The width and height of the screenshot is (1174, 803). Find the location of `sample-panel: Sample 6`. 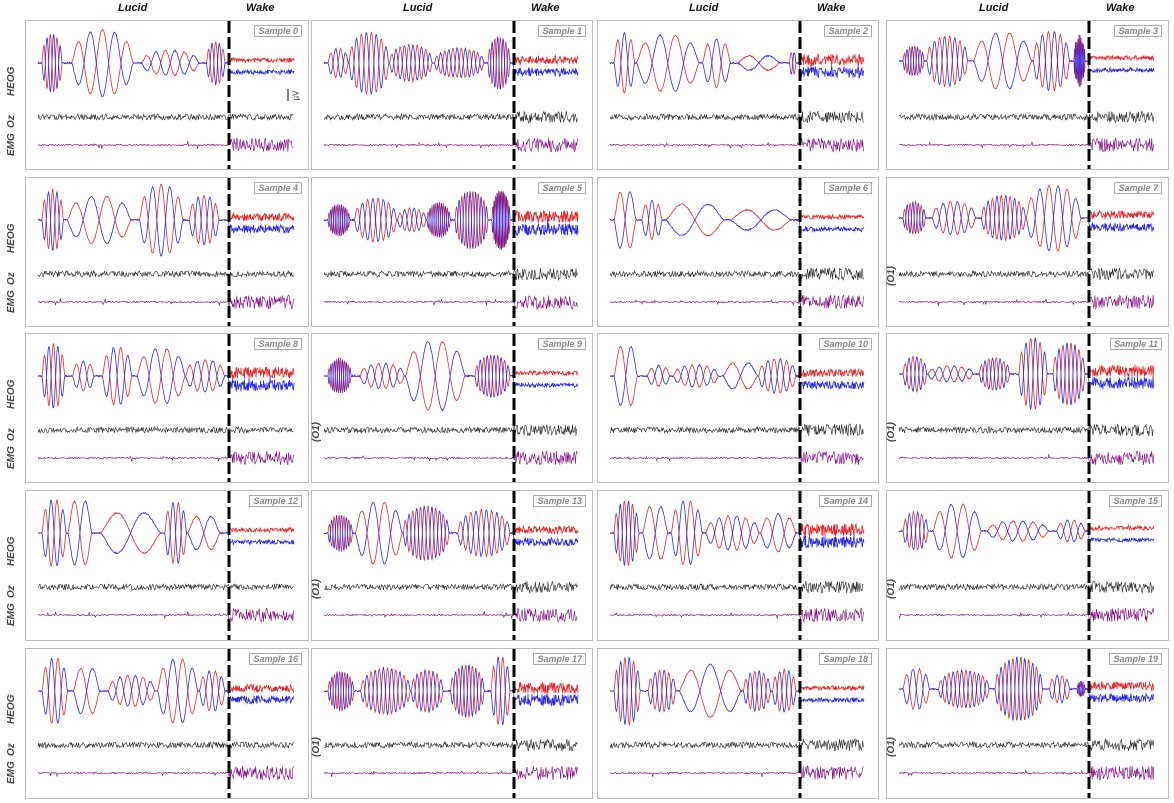

sample-panel: Sample 6 is located at coordinates (738, 252).